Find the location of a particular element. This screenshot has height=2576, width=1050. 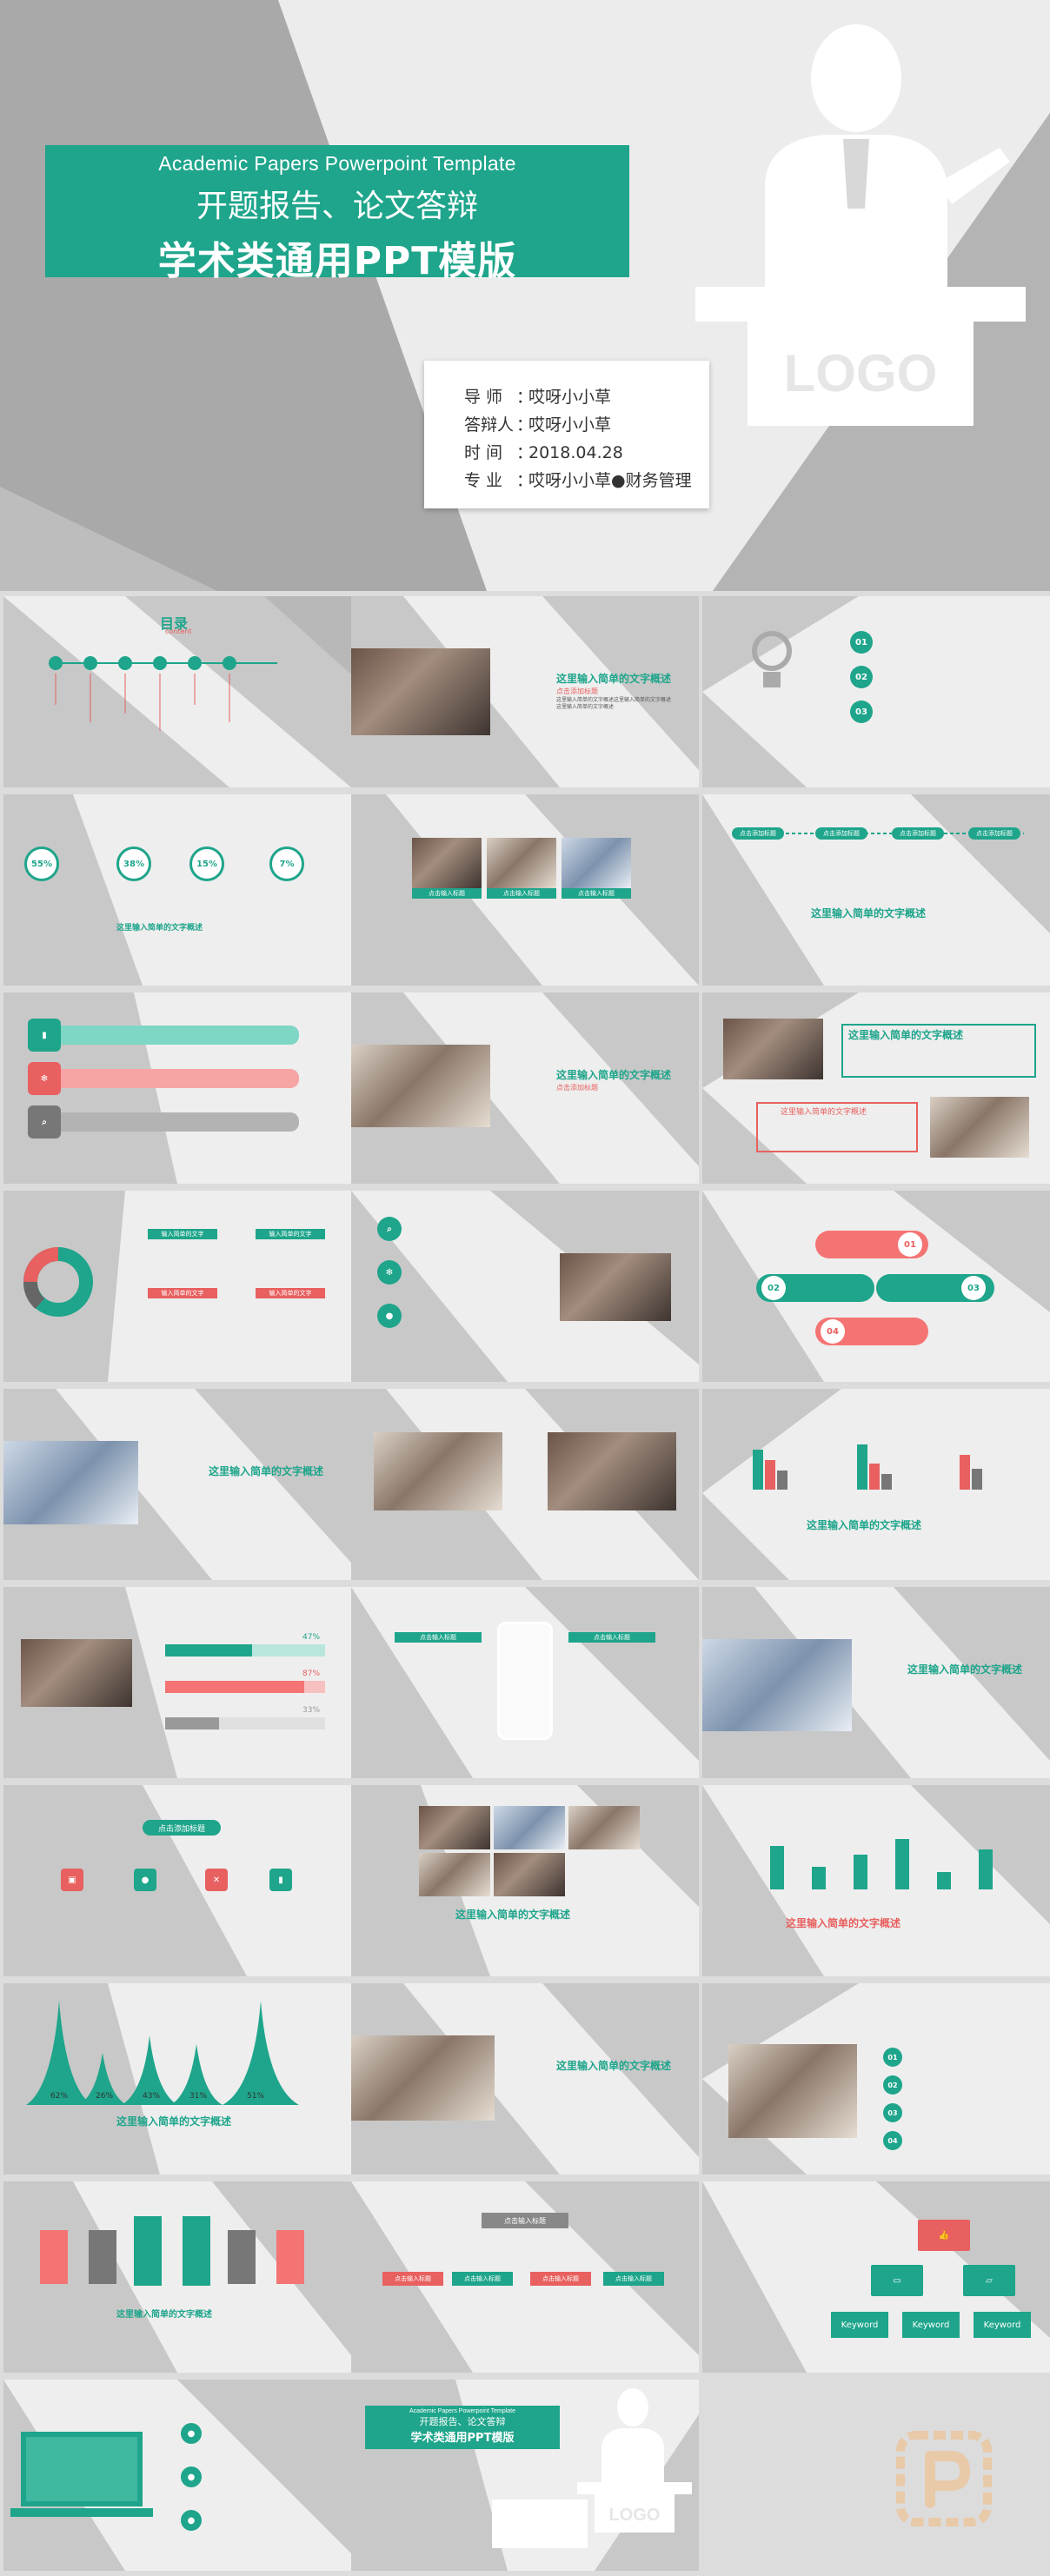

thumb-numbered-steps: 01 02 03 04 is located at coordinates (876, 1286).